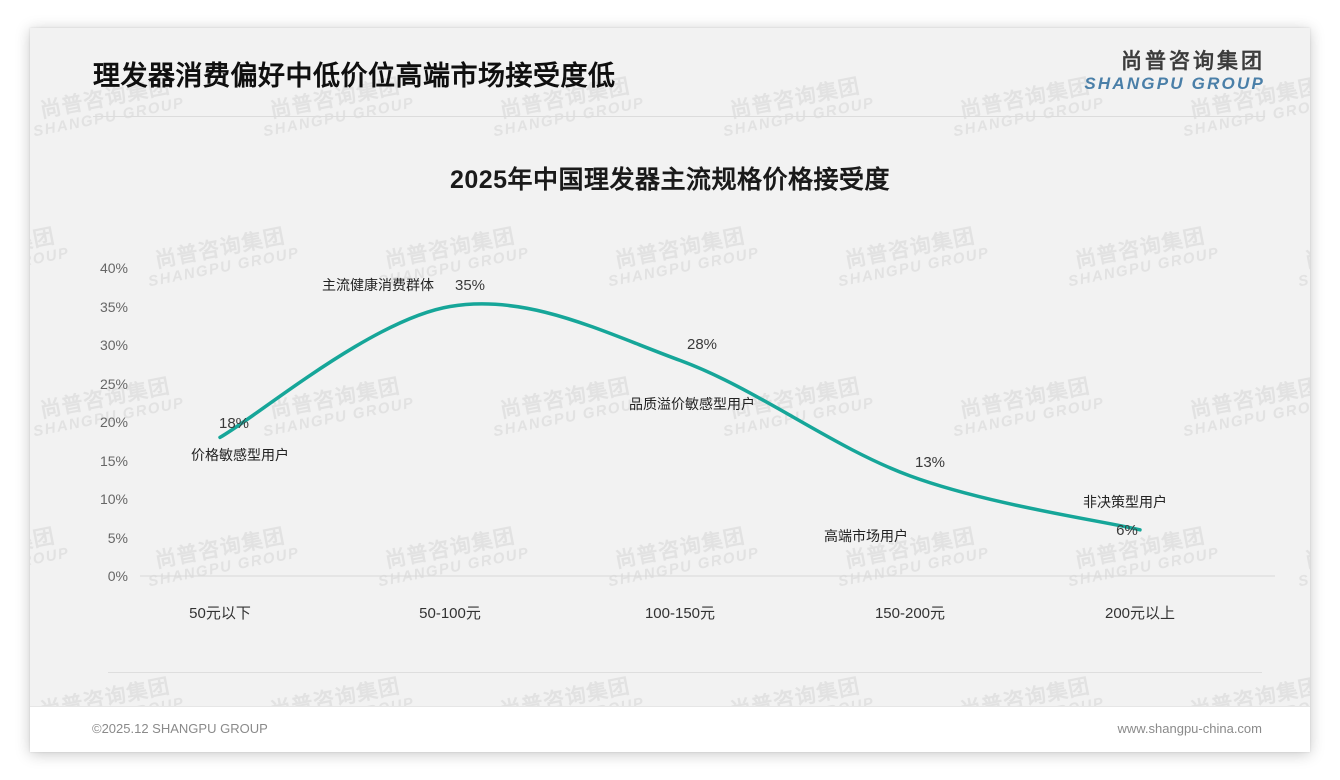 This screenshot has width=1340, height=780. Describe the element at coordinates (180, 728) in the screenshot. I see `copyright-text: ©2025.12 SHANGPU GROUP` at that location.